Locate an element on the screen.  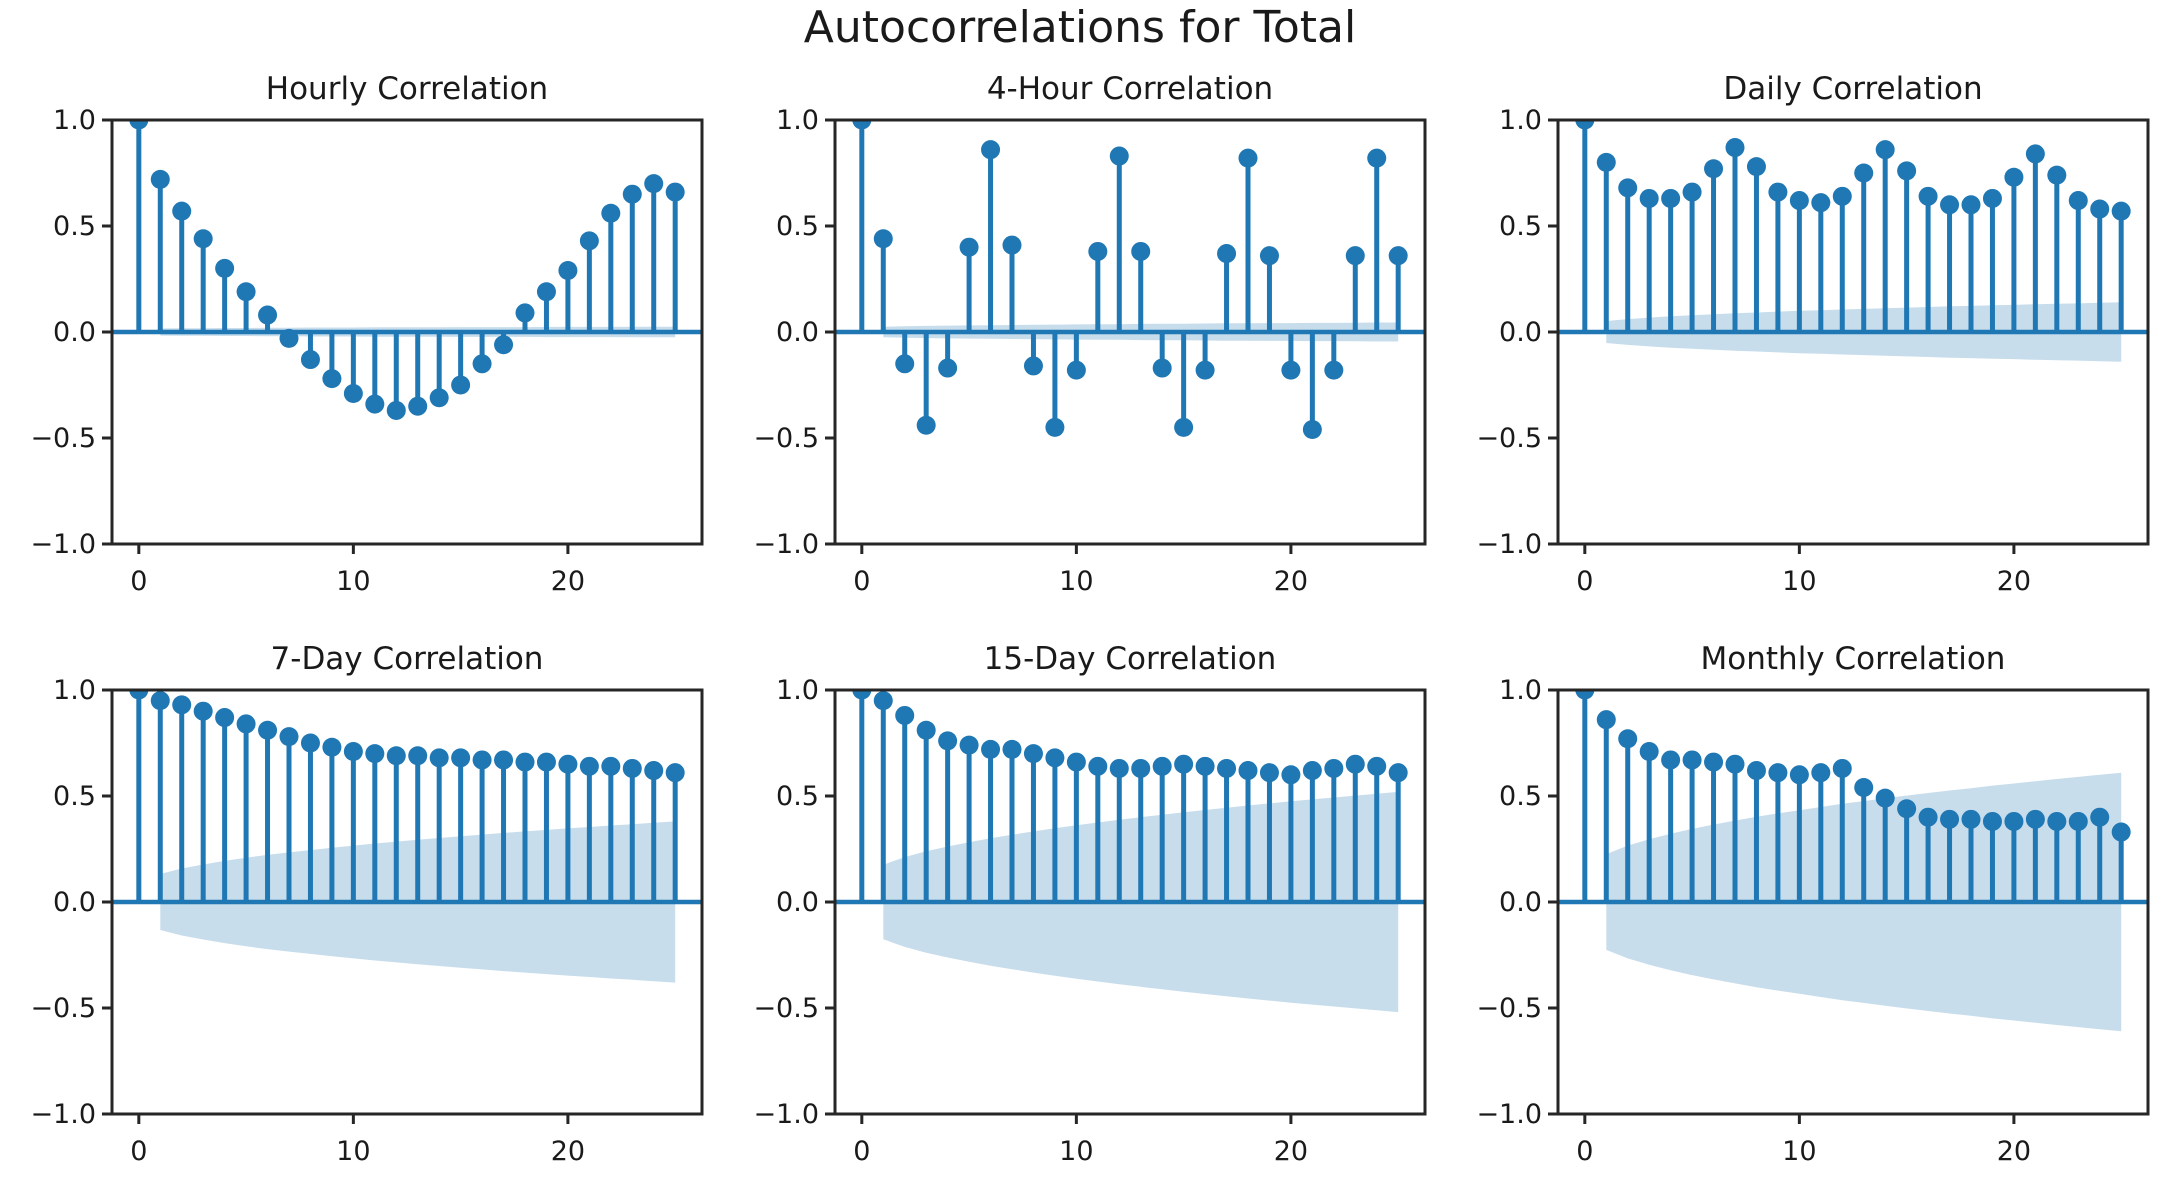
acf-canvas-15-day: 0 10 20 1.0 0.5 0.0 −0.5 −1.0 is located at coordinates (1090, 921).